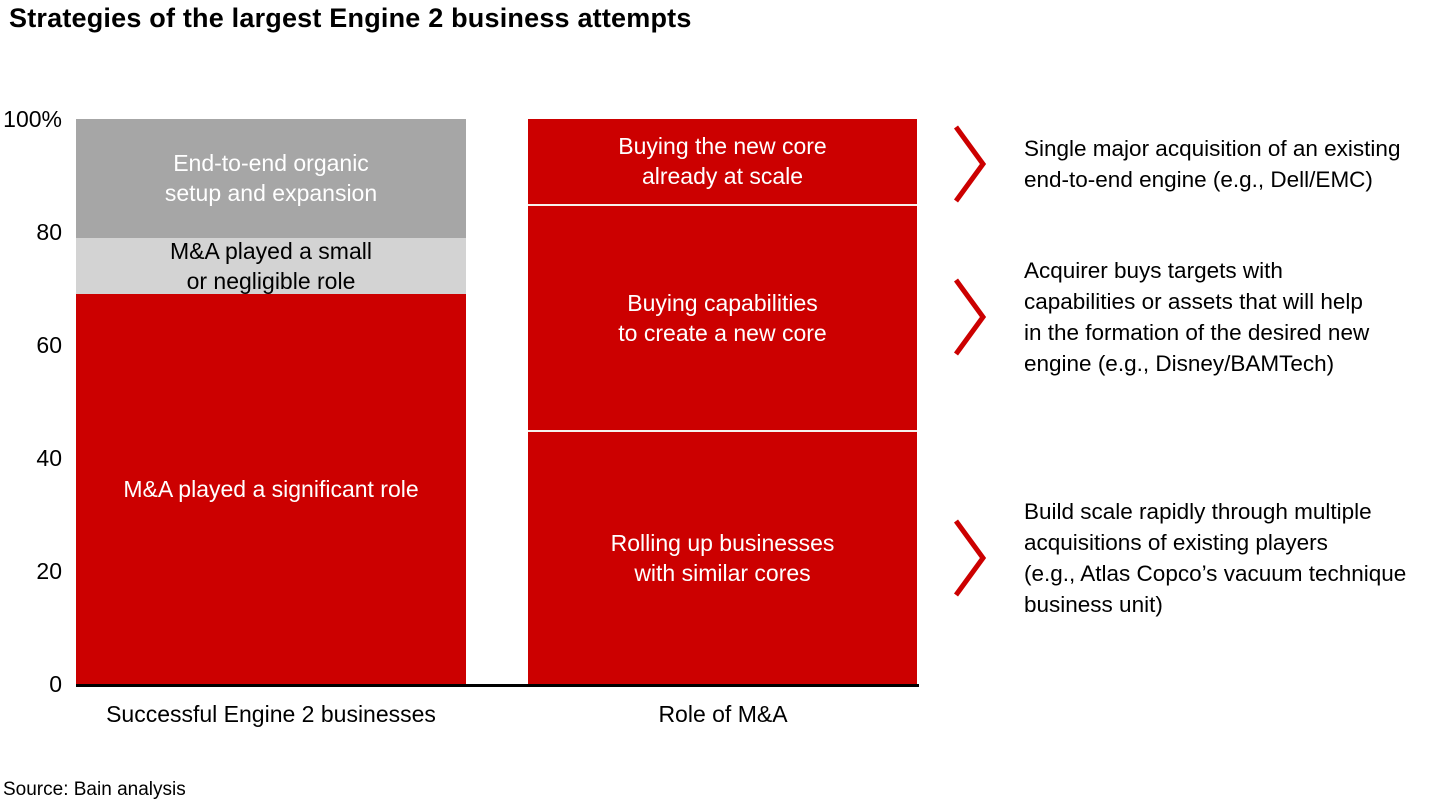  What do you see at coordinates (49, 232) in the screenshot?
I see `y-tick-label-80: 80` at bounding box center [49, 232].